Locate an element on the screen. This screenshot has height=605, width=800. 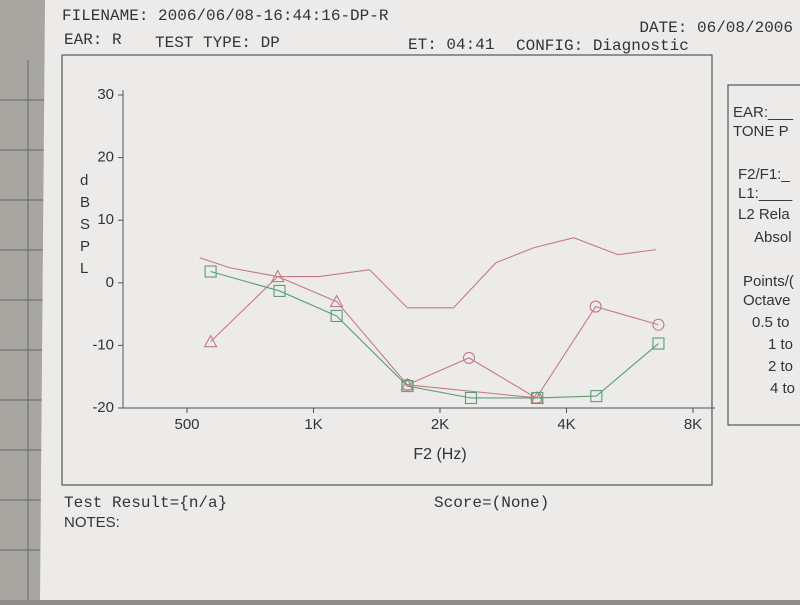
side-text: 2 to is located at coordinates (780, 366).